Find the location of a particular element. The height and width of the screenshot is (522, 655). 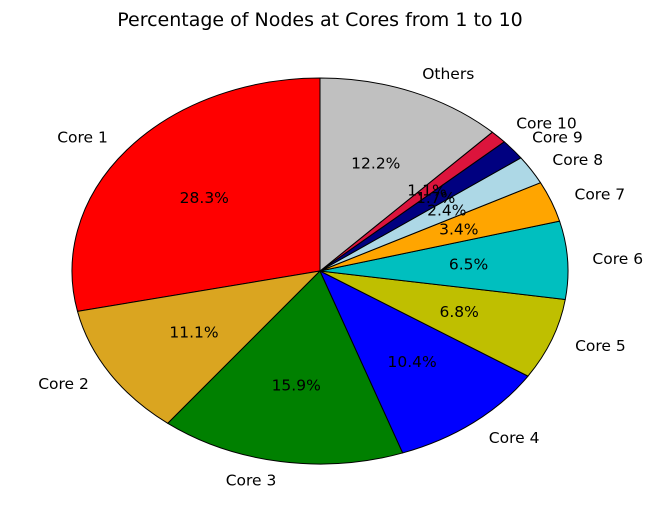

slice-percent-label: 6.5% is located at coordinates (468, 264).